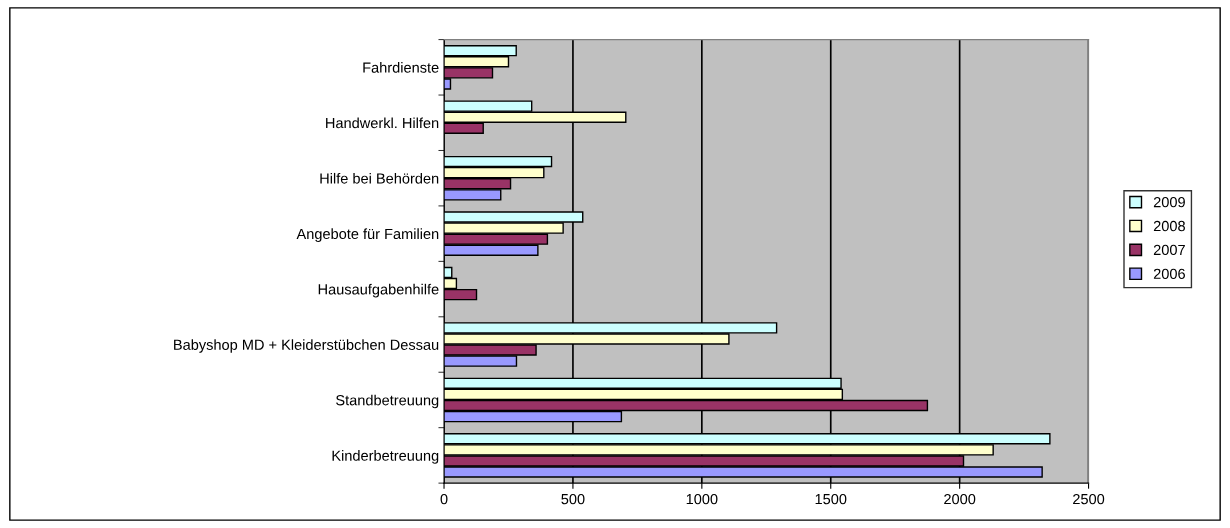 Image resolution: width=1230 pixels, height=528 pixels. Describe the element at coordinates (367, 235) in the screenshot. I see `y-tick-label: Angebote für Familien` at that location.